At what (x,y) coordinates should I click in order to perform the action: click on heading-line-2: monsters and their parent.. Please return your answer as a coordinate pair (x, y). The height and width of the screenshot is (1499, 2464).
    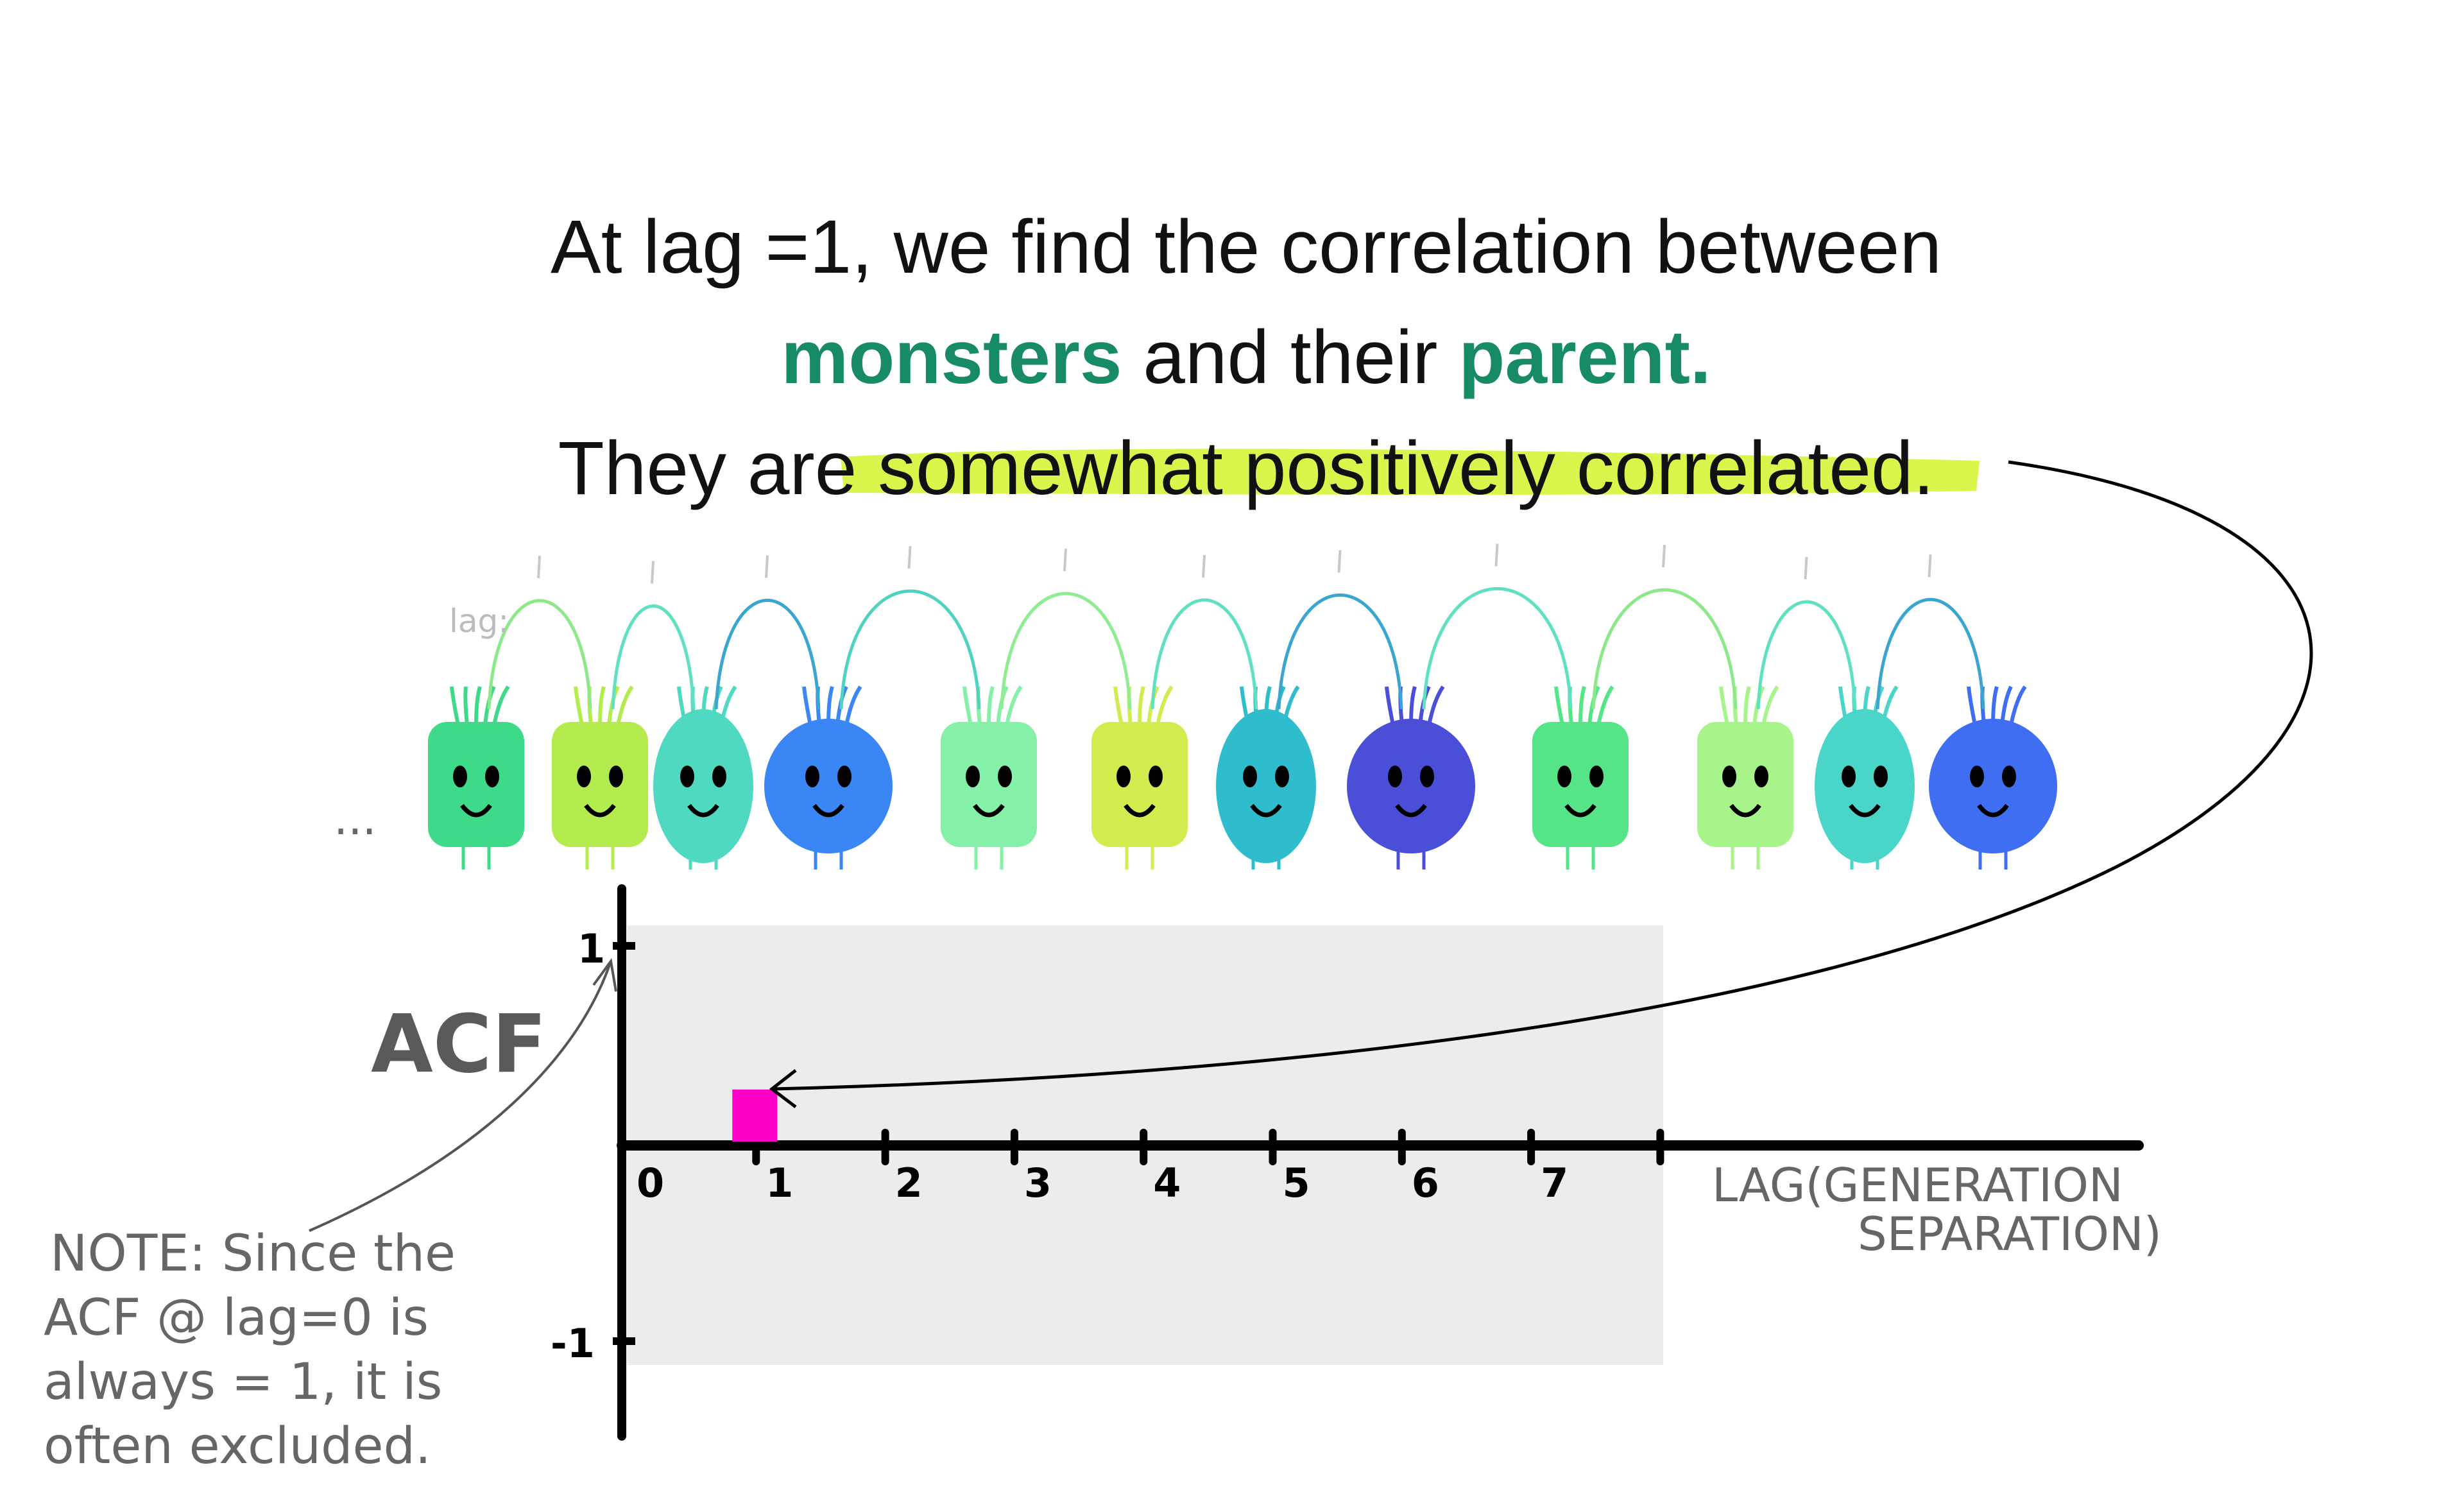
    Looking at the image, I should click on (1246, 357).